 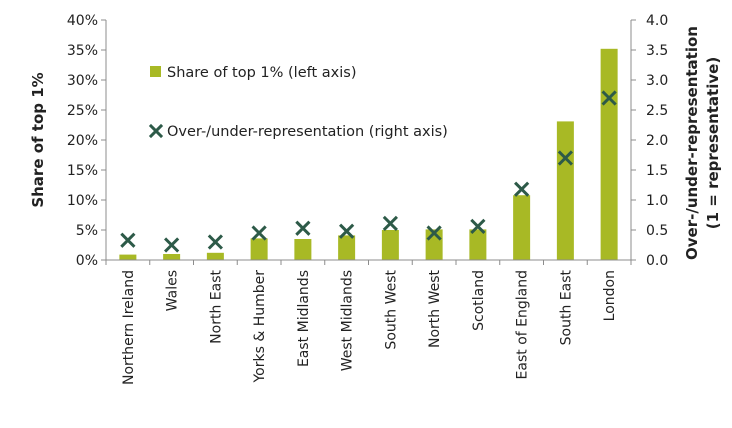 I want to click on category-label: North East, so click(x=216, y=307).